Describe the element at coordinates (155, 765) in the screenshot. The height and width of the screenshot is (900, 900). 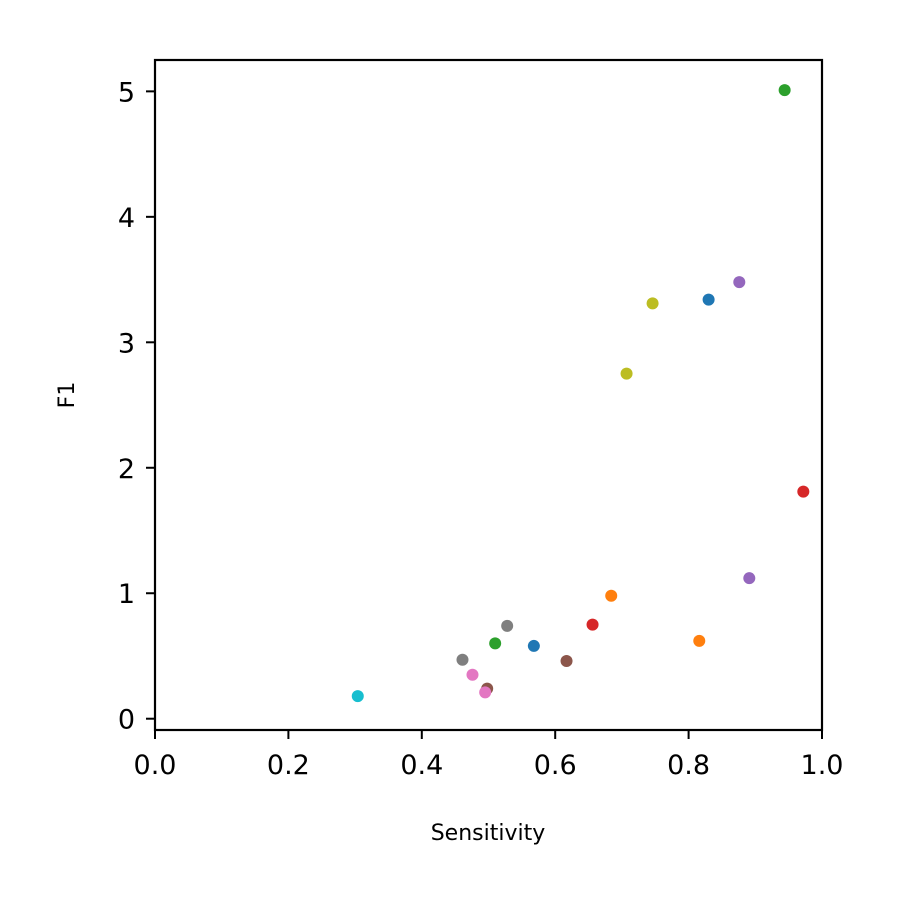
I see `x-tick-label: 0.0` at that location.